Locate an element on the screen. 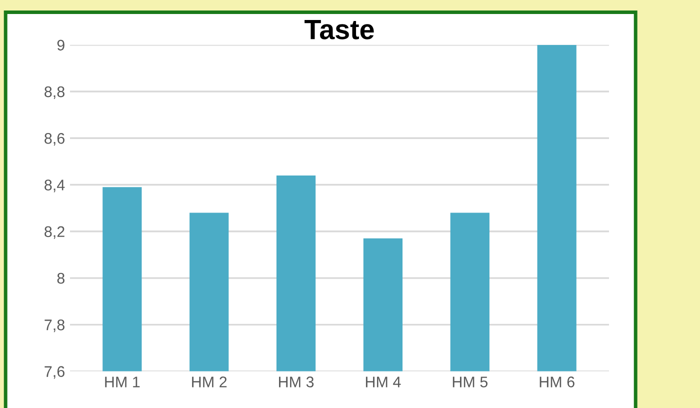  y-tick-label: 9 is located at coordinates (60, 45).